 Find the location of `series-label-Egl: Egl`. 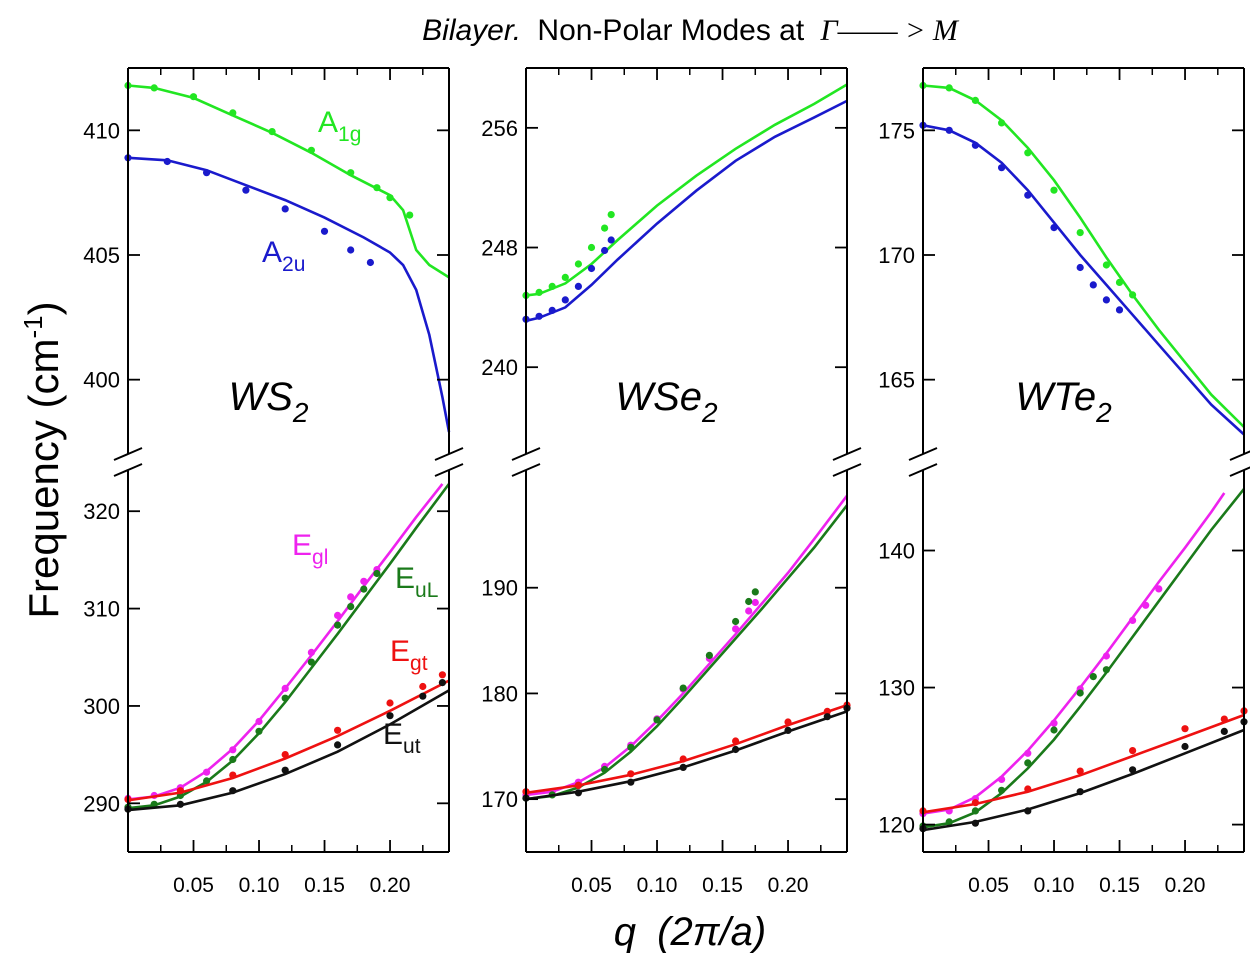

series-label-Egl: Egl is located at coordinates (310, 549).